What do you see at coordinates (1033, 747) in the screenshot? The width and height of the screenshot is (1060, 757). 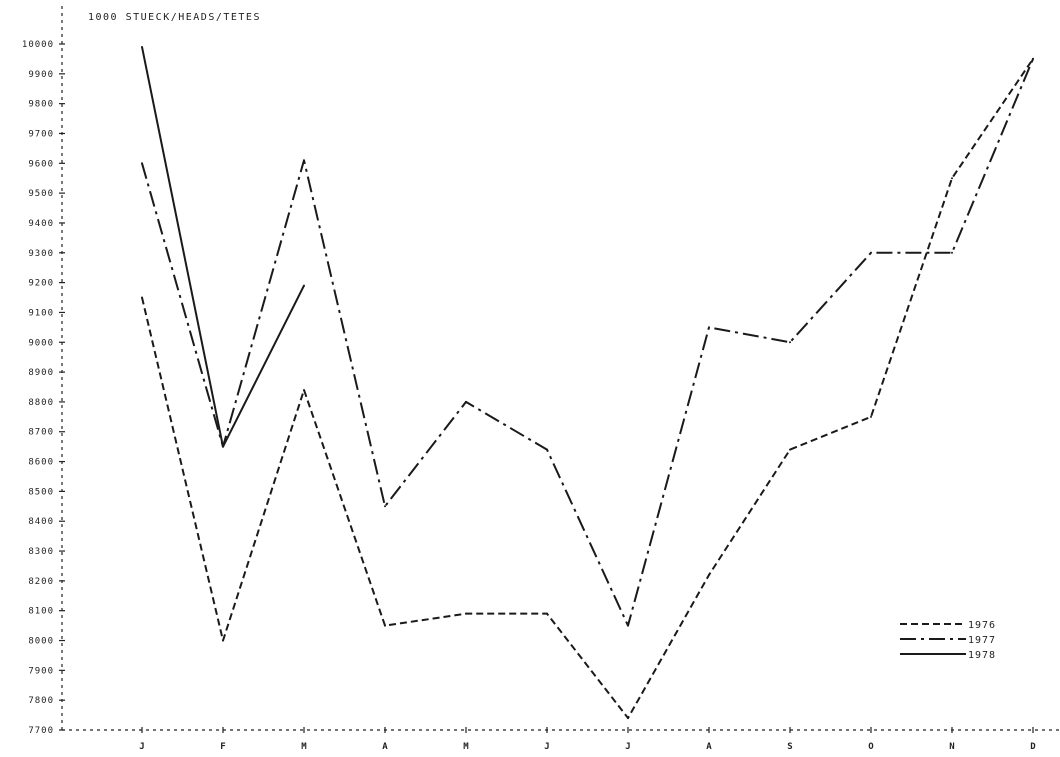 I see `x-tick-label: D` at bounding box center [1033, 747].